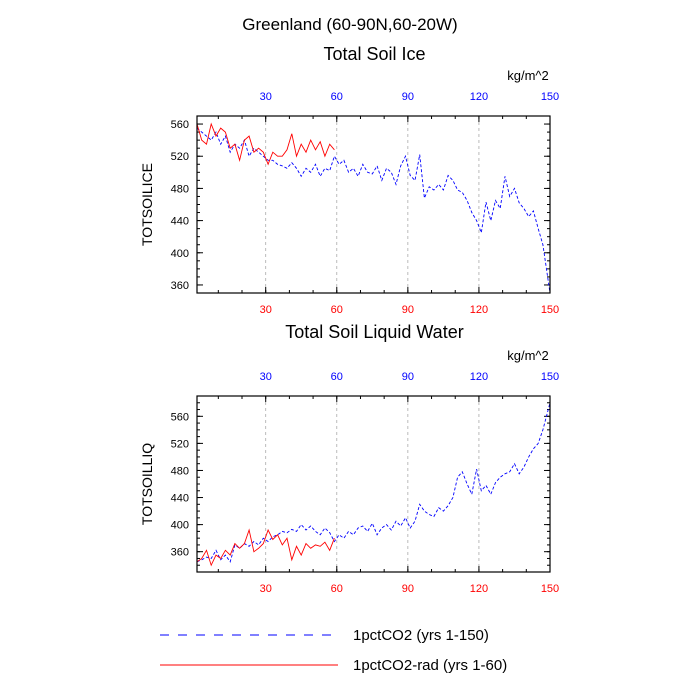 The width and height of the screenshot is (700, 700). I want to click on legend-label-1pctco2: 1pctCO2 (yrs 1-150), so click(421, 635).